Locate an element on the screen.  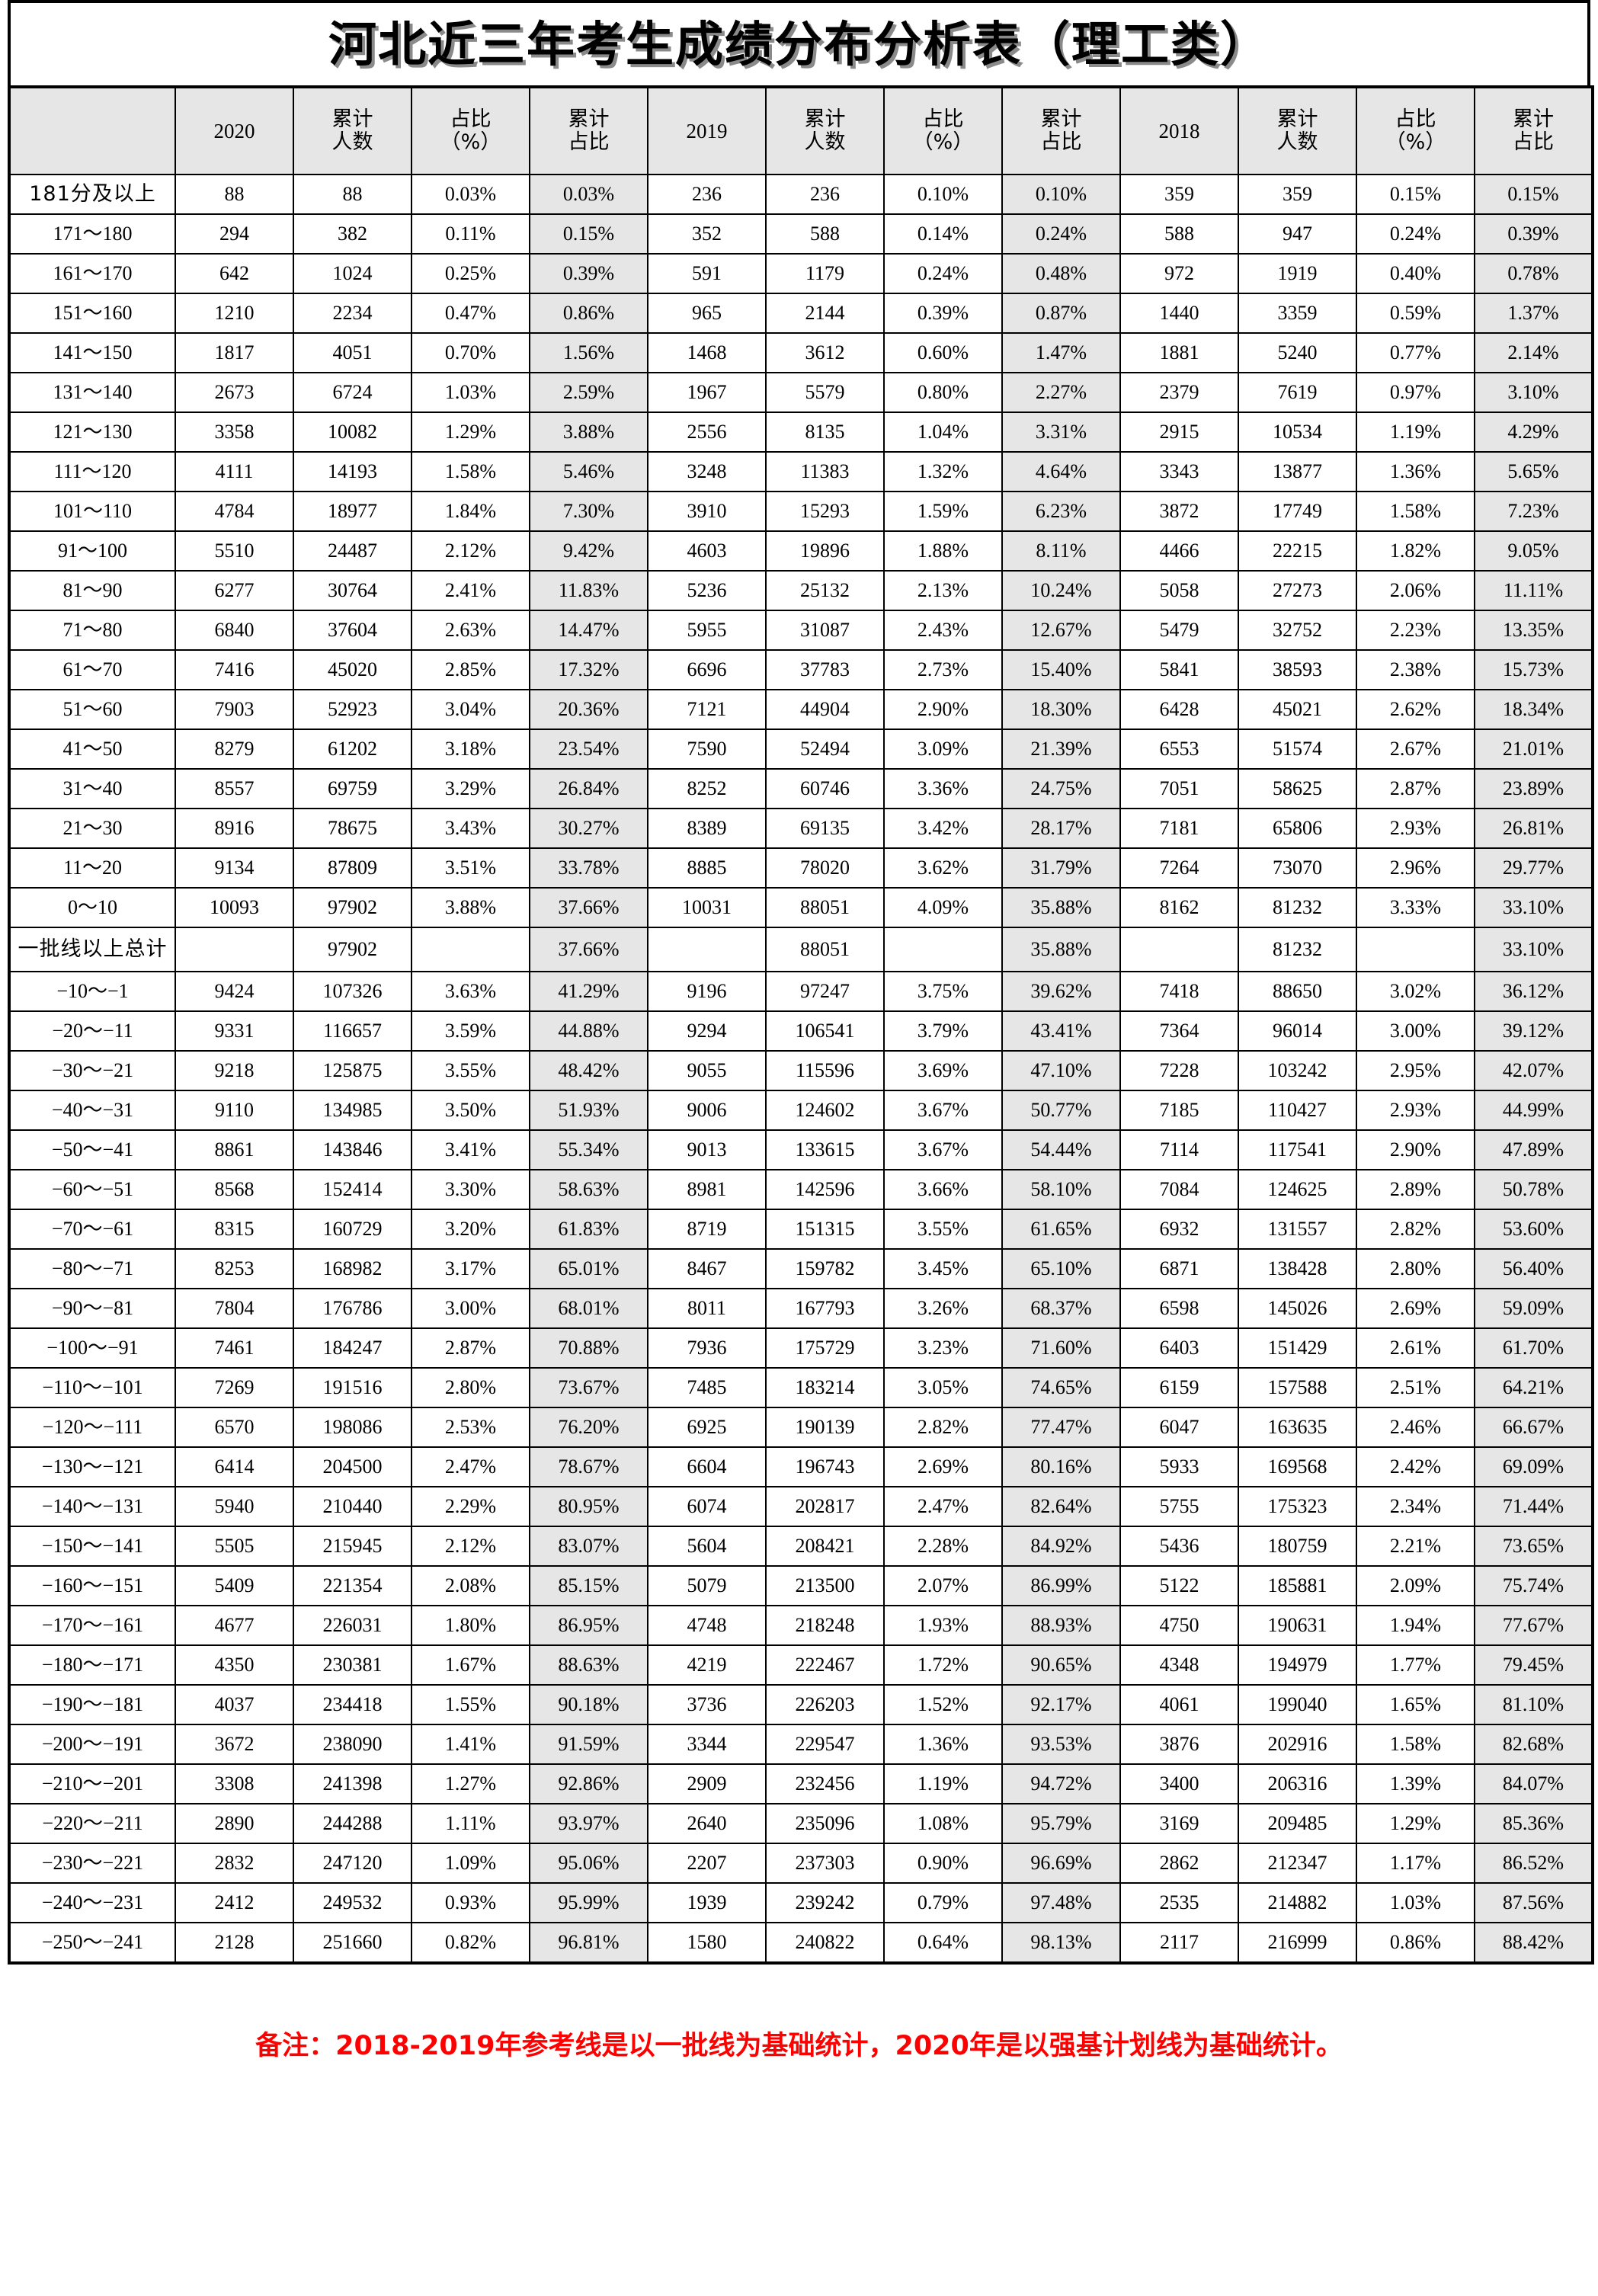
cell-累计占比-r36: 77.67% is located at coordinates (1533, 1625).